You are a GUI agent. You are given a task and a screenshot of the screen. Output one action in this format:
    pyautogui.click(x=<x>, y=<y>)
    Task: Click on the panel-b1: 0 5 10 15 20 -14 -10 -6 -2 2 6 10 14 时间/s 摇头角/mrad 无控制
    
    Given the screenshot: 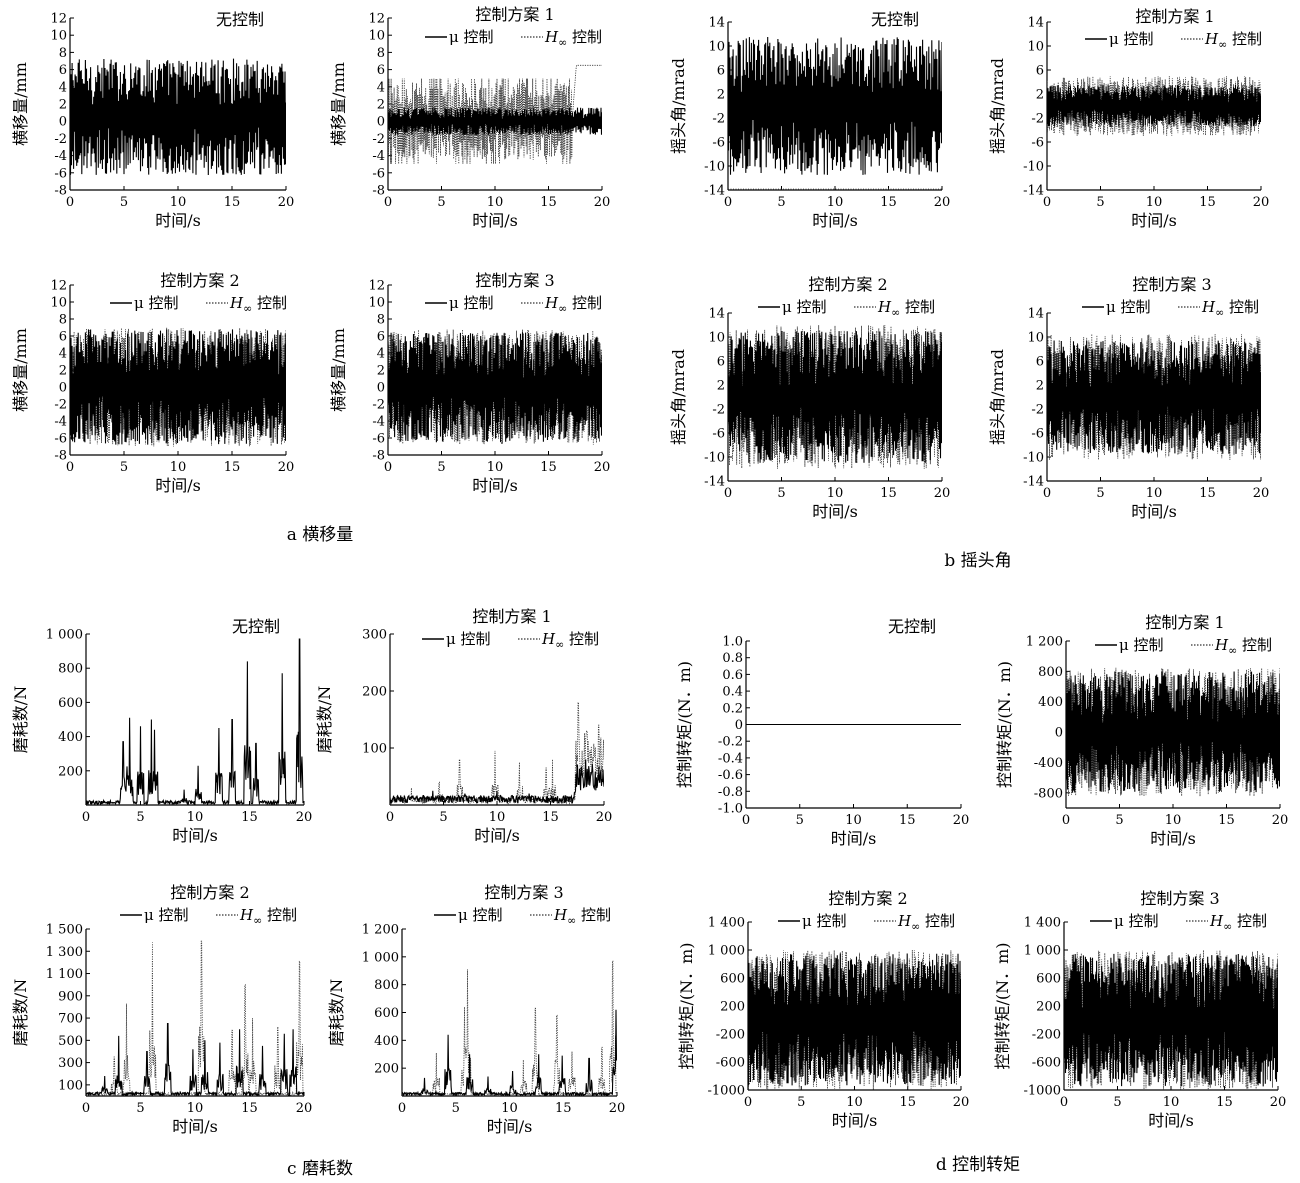 What is the action you would take?
    pyautogui.click(x=809, y=120)
    